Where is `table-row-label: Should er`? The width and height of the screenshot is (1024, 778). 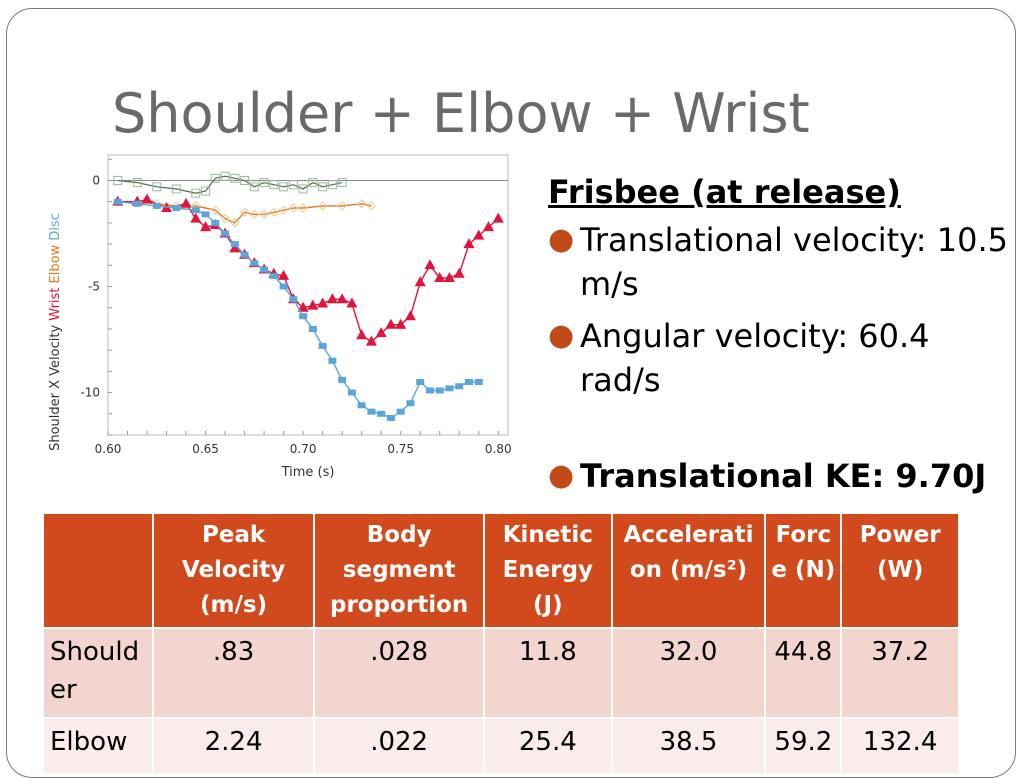 table-row-label: Should er is located at coordinates (98, 673).